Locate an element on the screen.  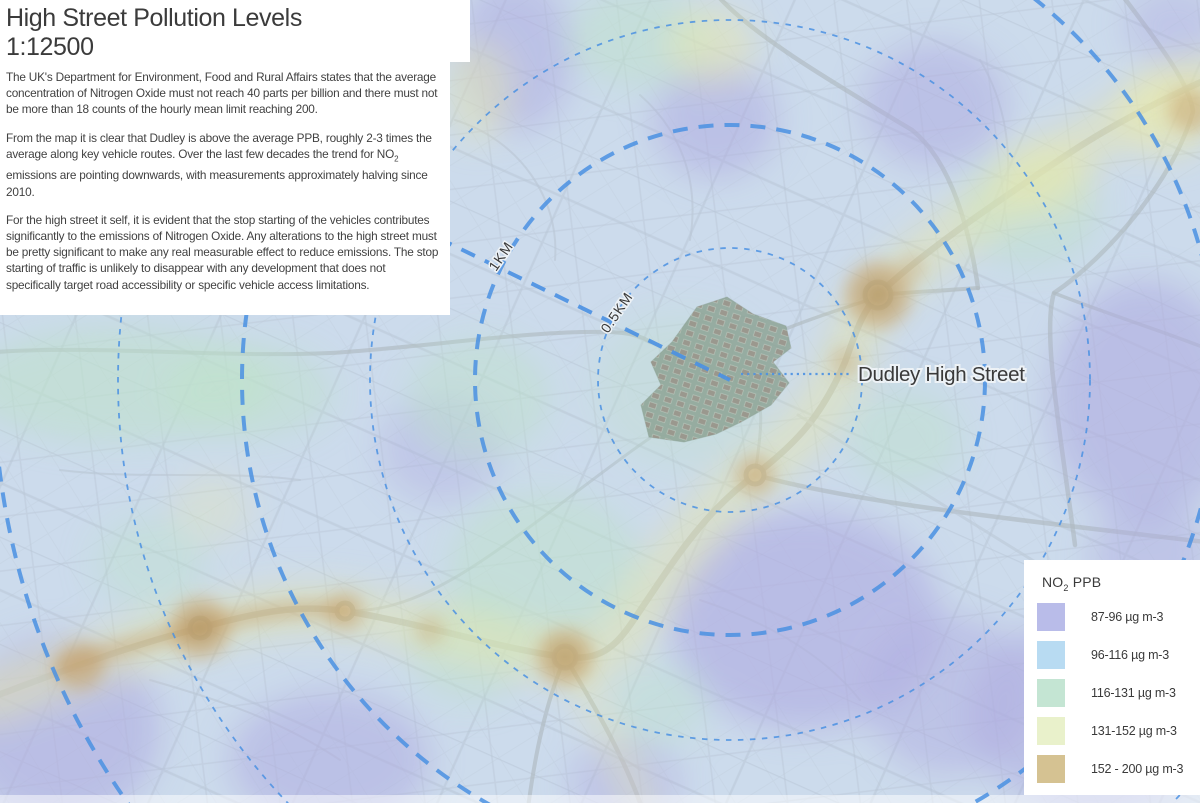
railway is located at coordinates (921, 491).